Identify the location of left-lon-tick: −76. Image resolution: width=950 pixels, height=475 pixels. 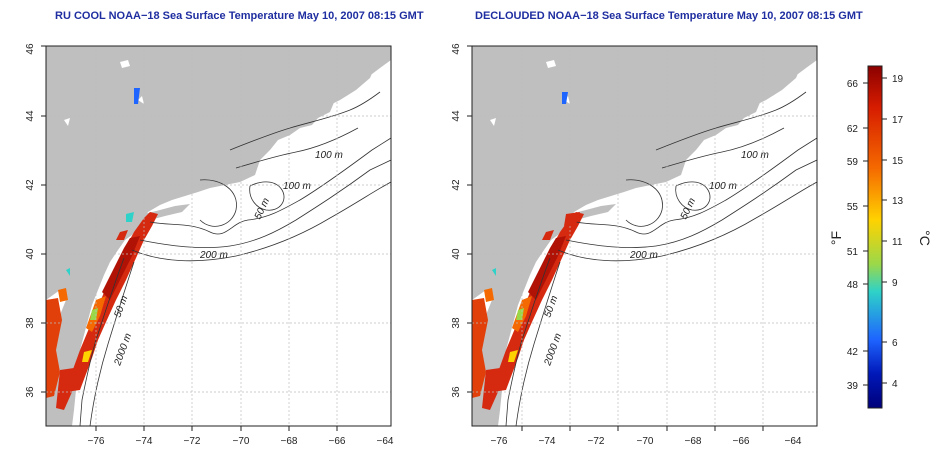
(96, 441).